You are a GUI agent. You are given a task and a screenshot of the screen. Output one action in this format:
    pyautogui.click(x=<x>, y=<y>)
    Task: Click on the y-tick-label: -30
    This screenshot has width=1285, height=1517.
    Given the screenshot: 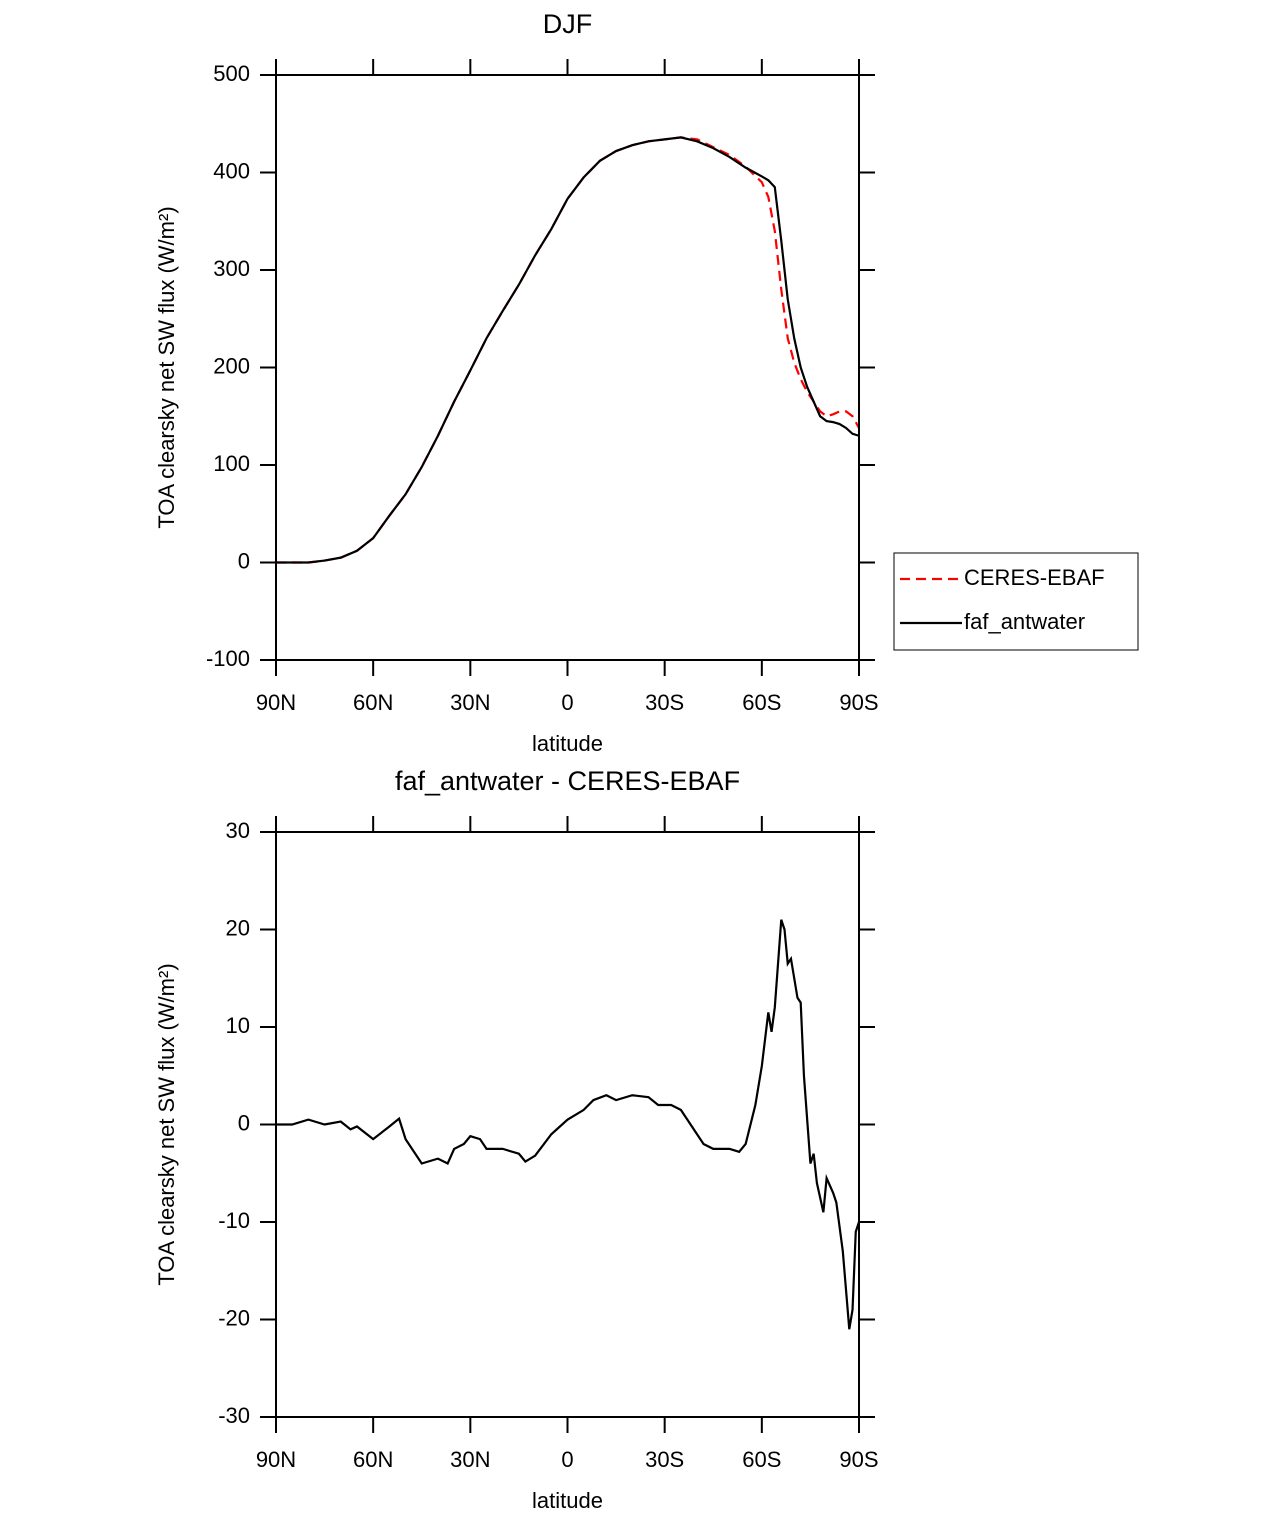 What is the action you would take?
    pyautogui.click(x=234, y=1415)
    